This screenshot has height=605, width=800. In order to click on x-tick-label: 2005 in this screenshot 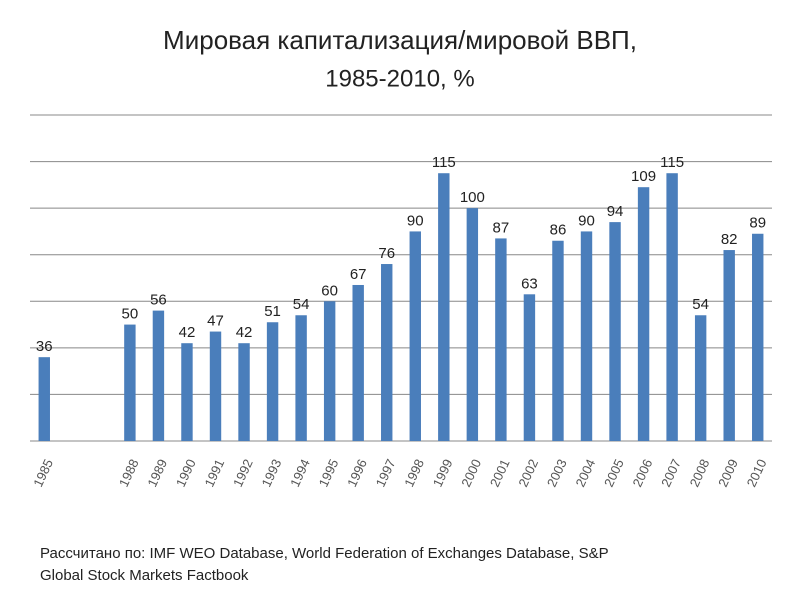, I will do `click(614, 473)`.